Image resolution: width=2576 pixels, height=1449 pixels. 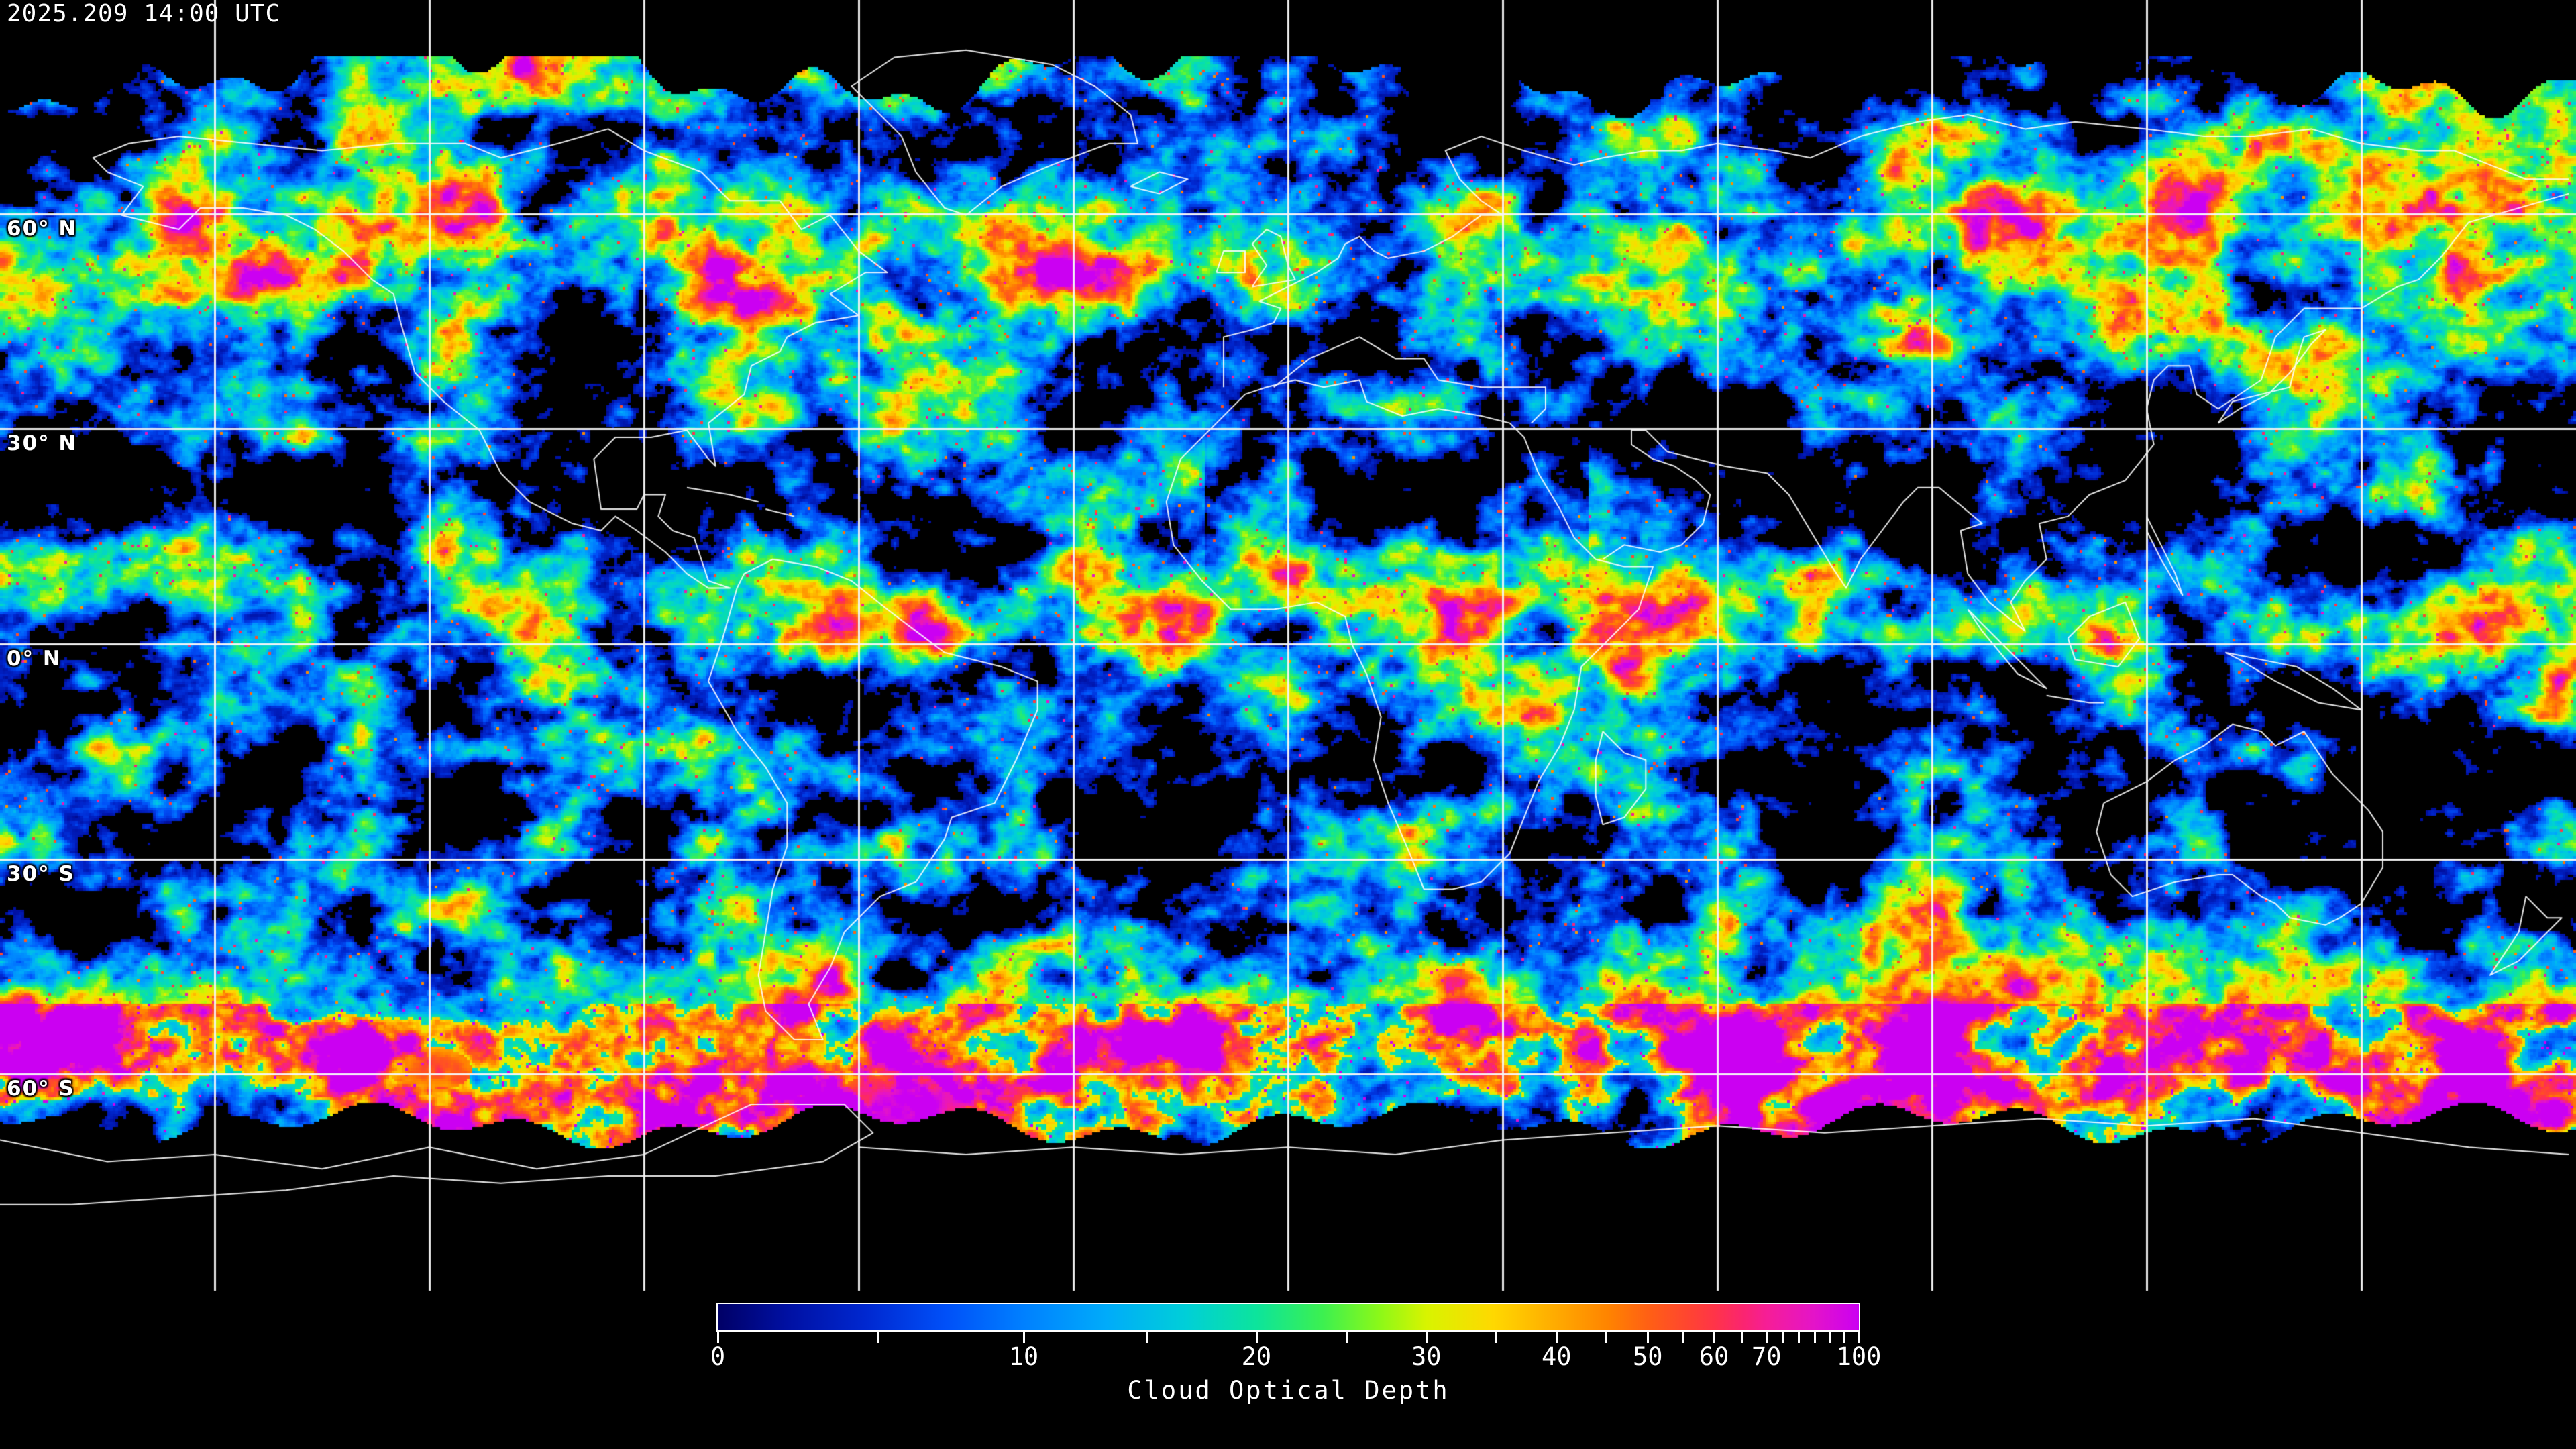 I want to click on colorbar-tick-label: 40, so click(x=1556, y=1356).